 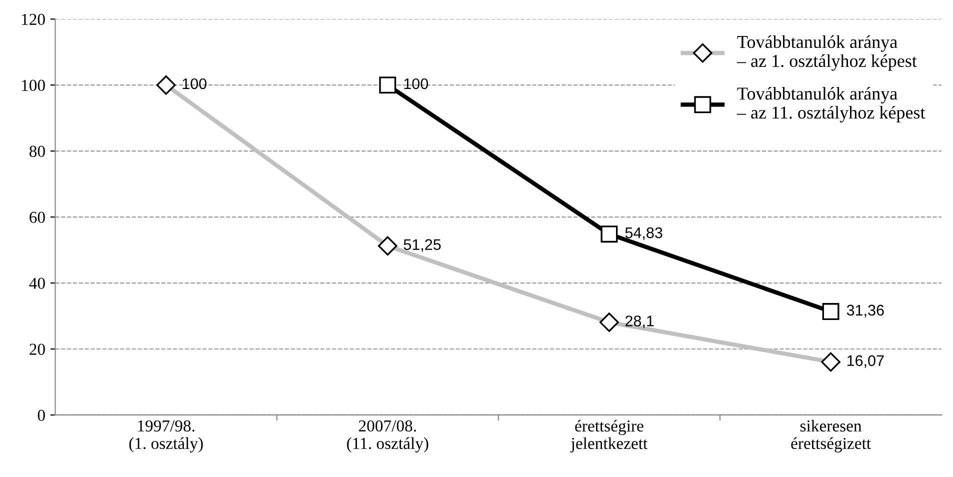 I want to click on data-label: 54,83, so click(x=643, y=233).